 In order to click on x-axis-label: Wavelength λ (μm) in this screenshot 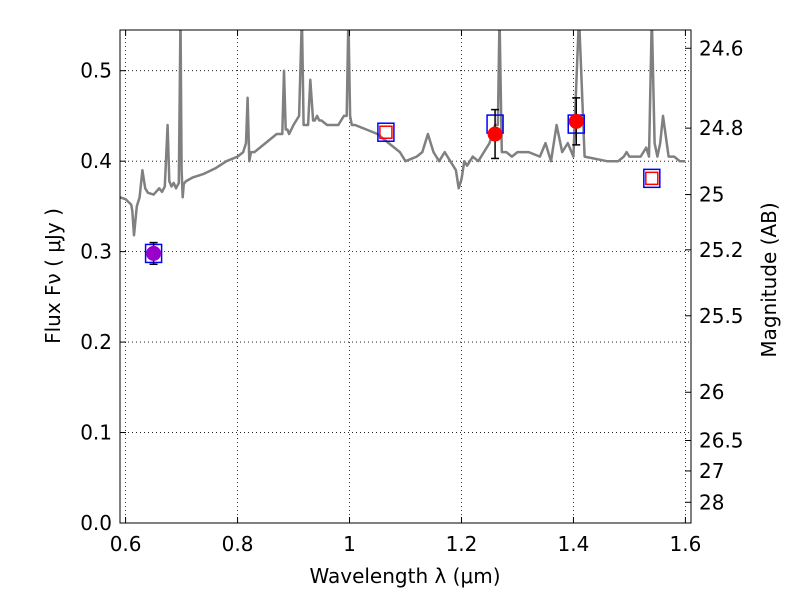, I will do `click(404, 576)`.